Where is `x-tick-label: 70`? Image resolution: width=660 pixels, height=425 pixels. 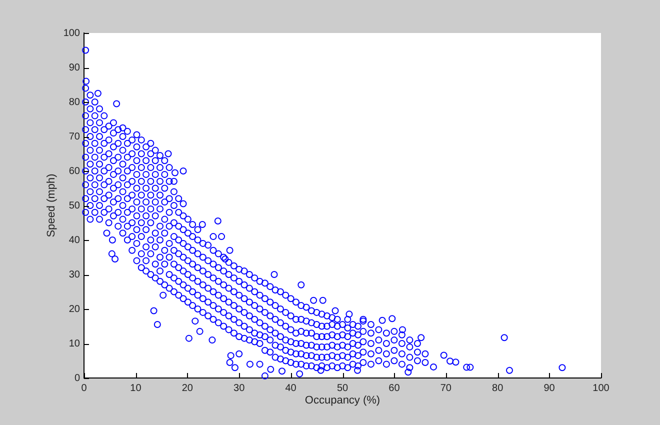
x-tick-label: 70 is located at coordinates (446, 388).